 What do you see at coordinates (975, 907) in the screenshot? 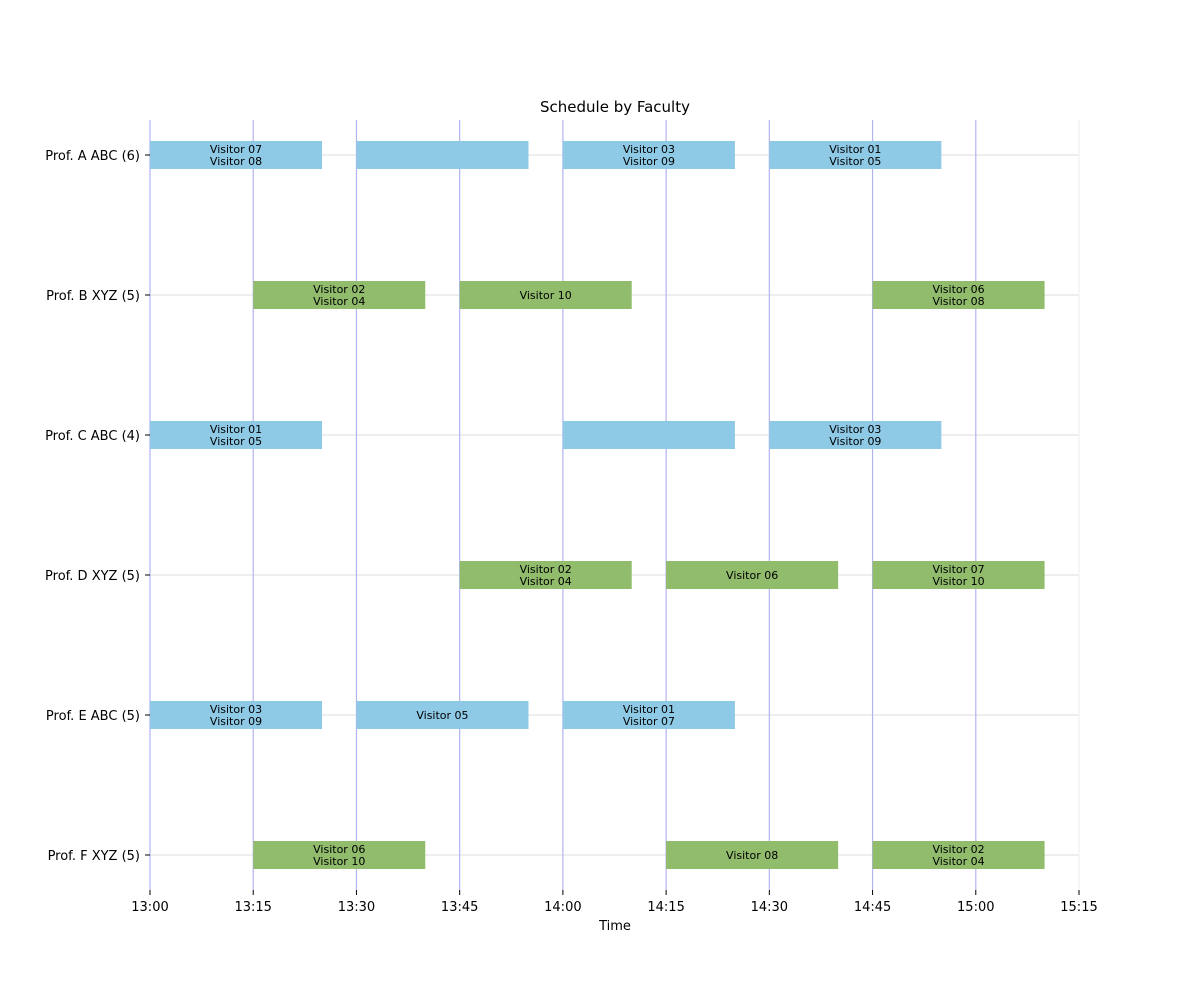
I see `x-tick-label: 15:00` at bounding box center [975, 907].